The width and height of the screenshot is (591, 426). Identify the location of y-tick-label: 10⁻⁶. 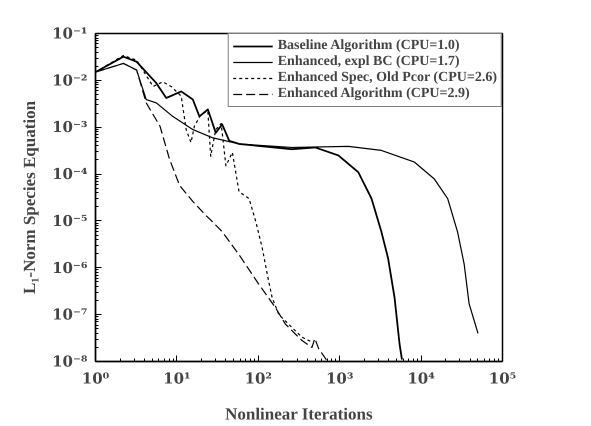
(70, 267).